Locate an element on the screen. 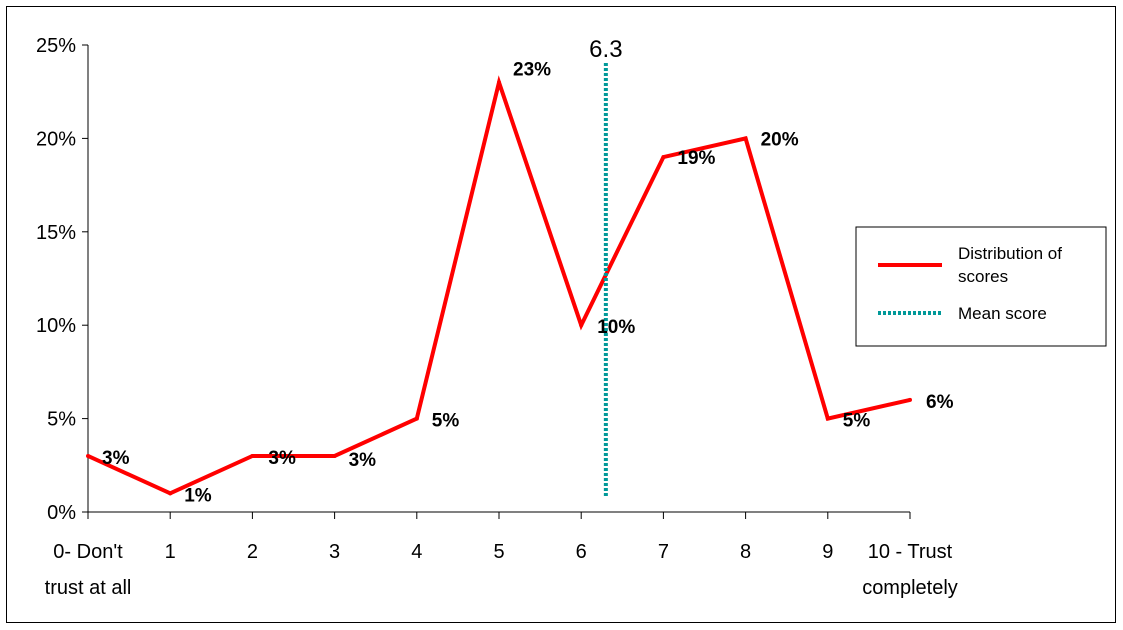  x-tick-label: completely is located at coordinates (910, 588).